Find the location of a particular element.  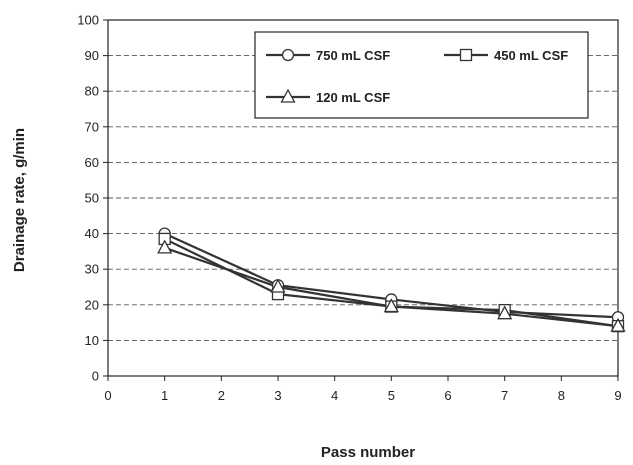

x-tick-label: 3 is located at coordinates (277, 395).